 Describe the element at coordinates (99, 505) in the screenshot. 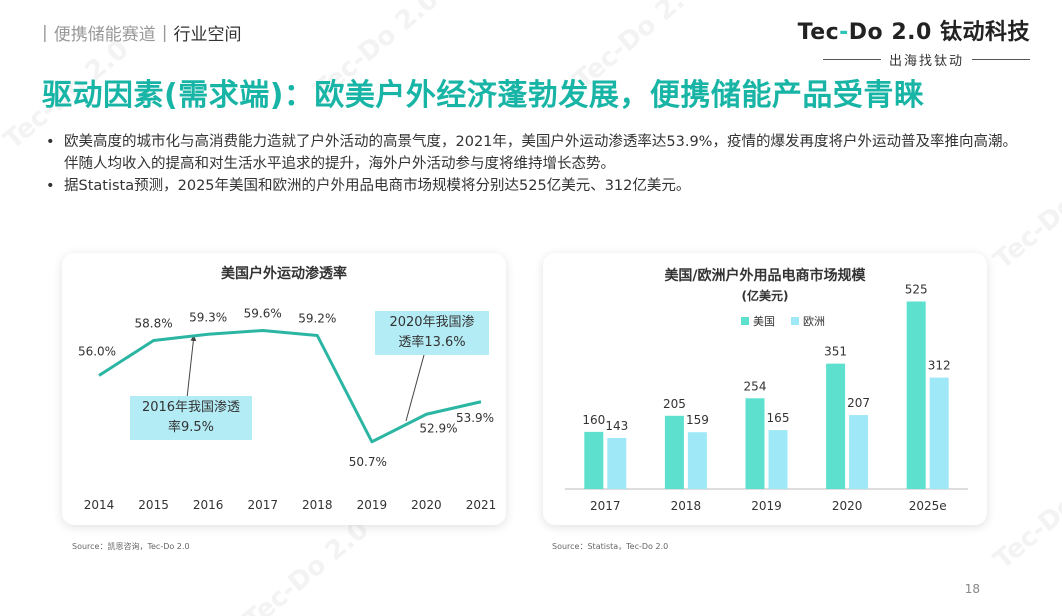

I see `x-tick-label: 2014` at that location.